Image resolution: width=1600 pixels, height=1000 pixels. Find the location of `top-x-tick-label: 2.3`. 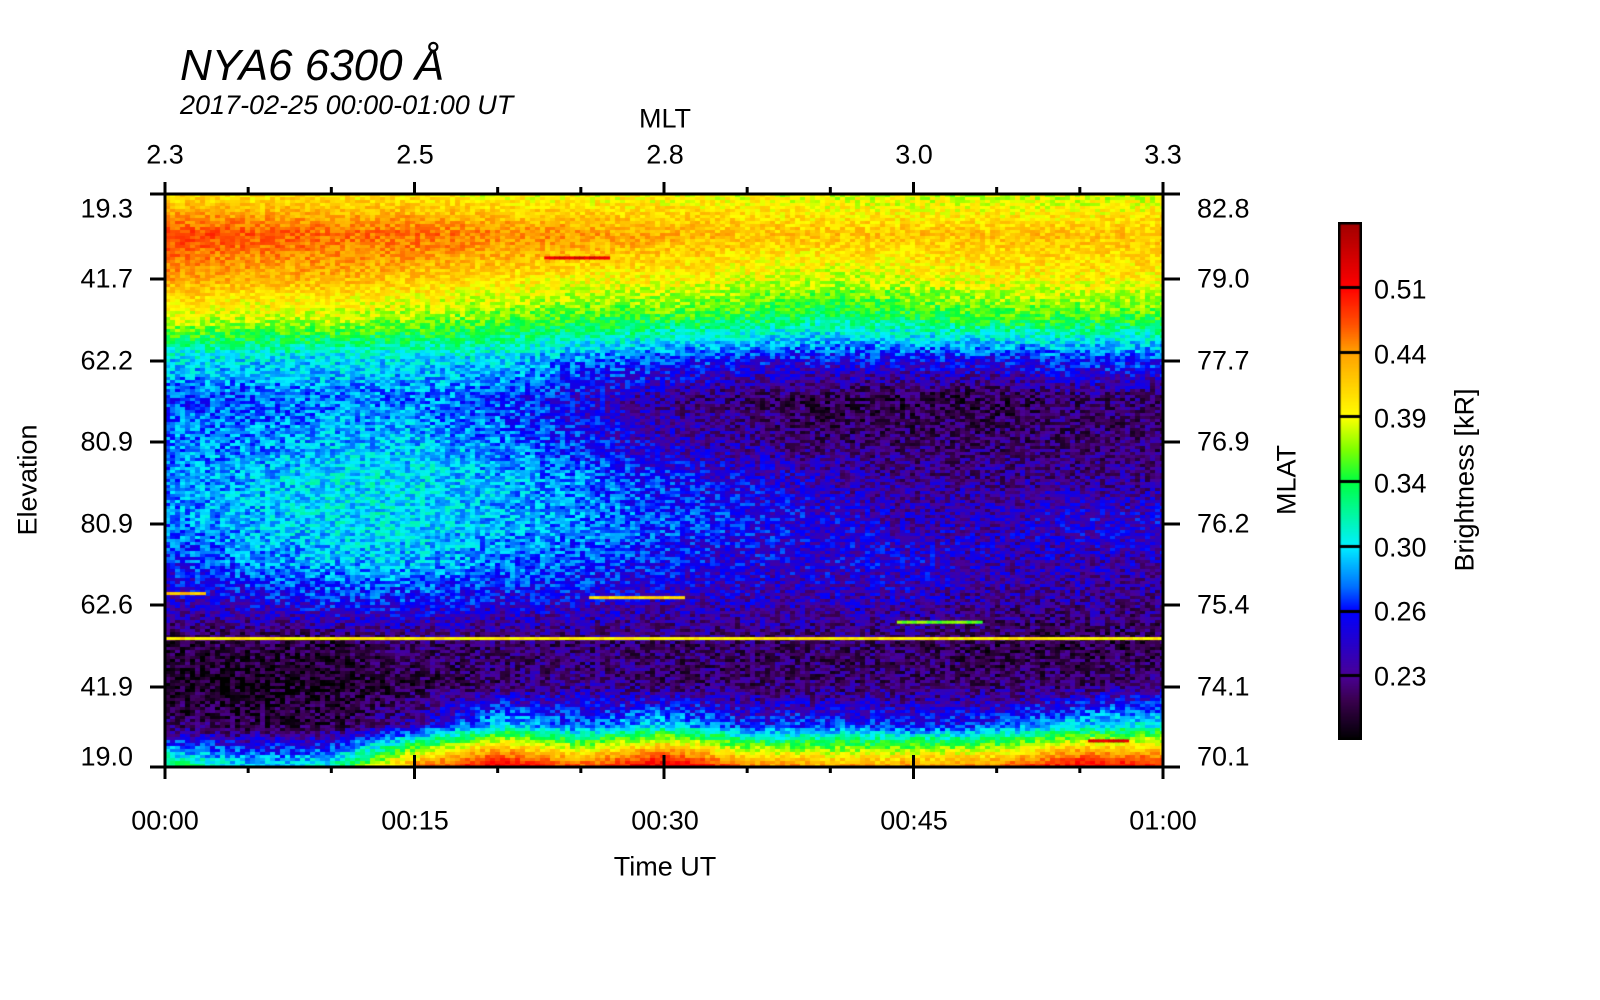

top-x-tick-label: 2.3 is located at coordinates (165, 154).